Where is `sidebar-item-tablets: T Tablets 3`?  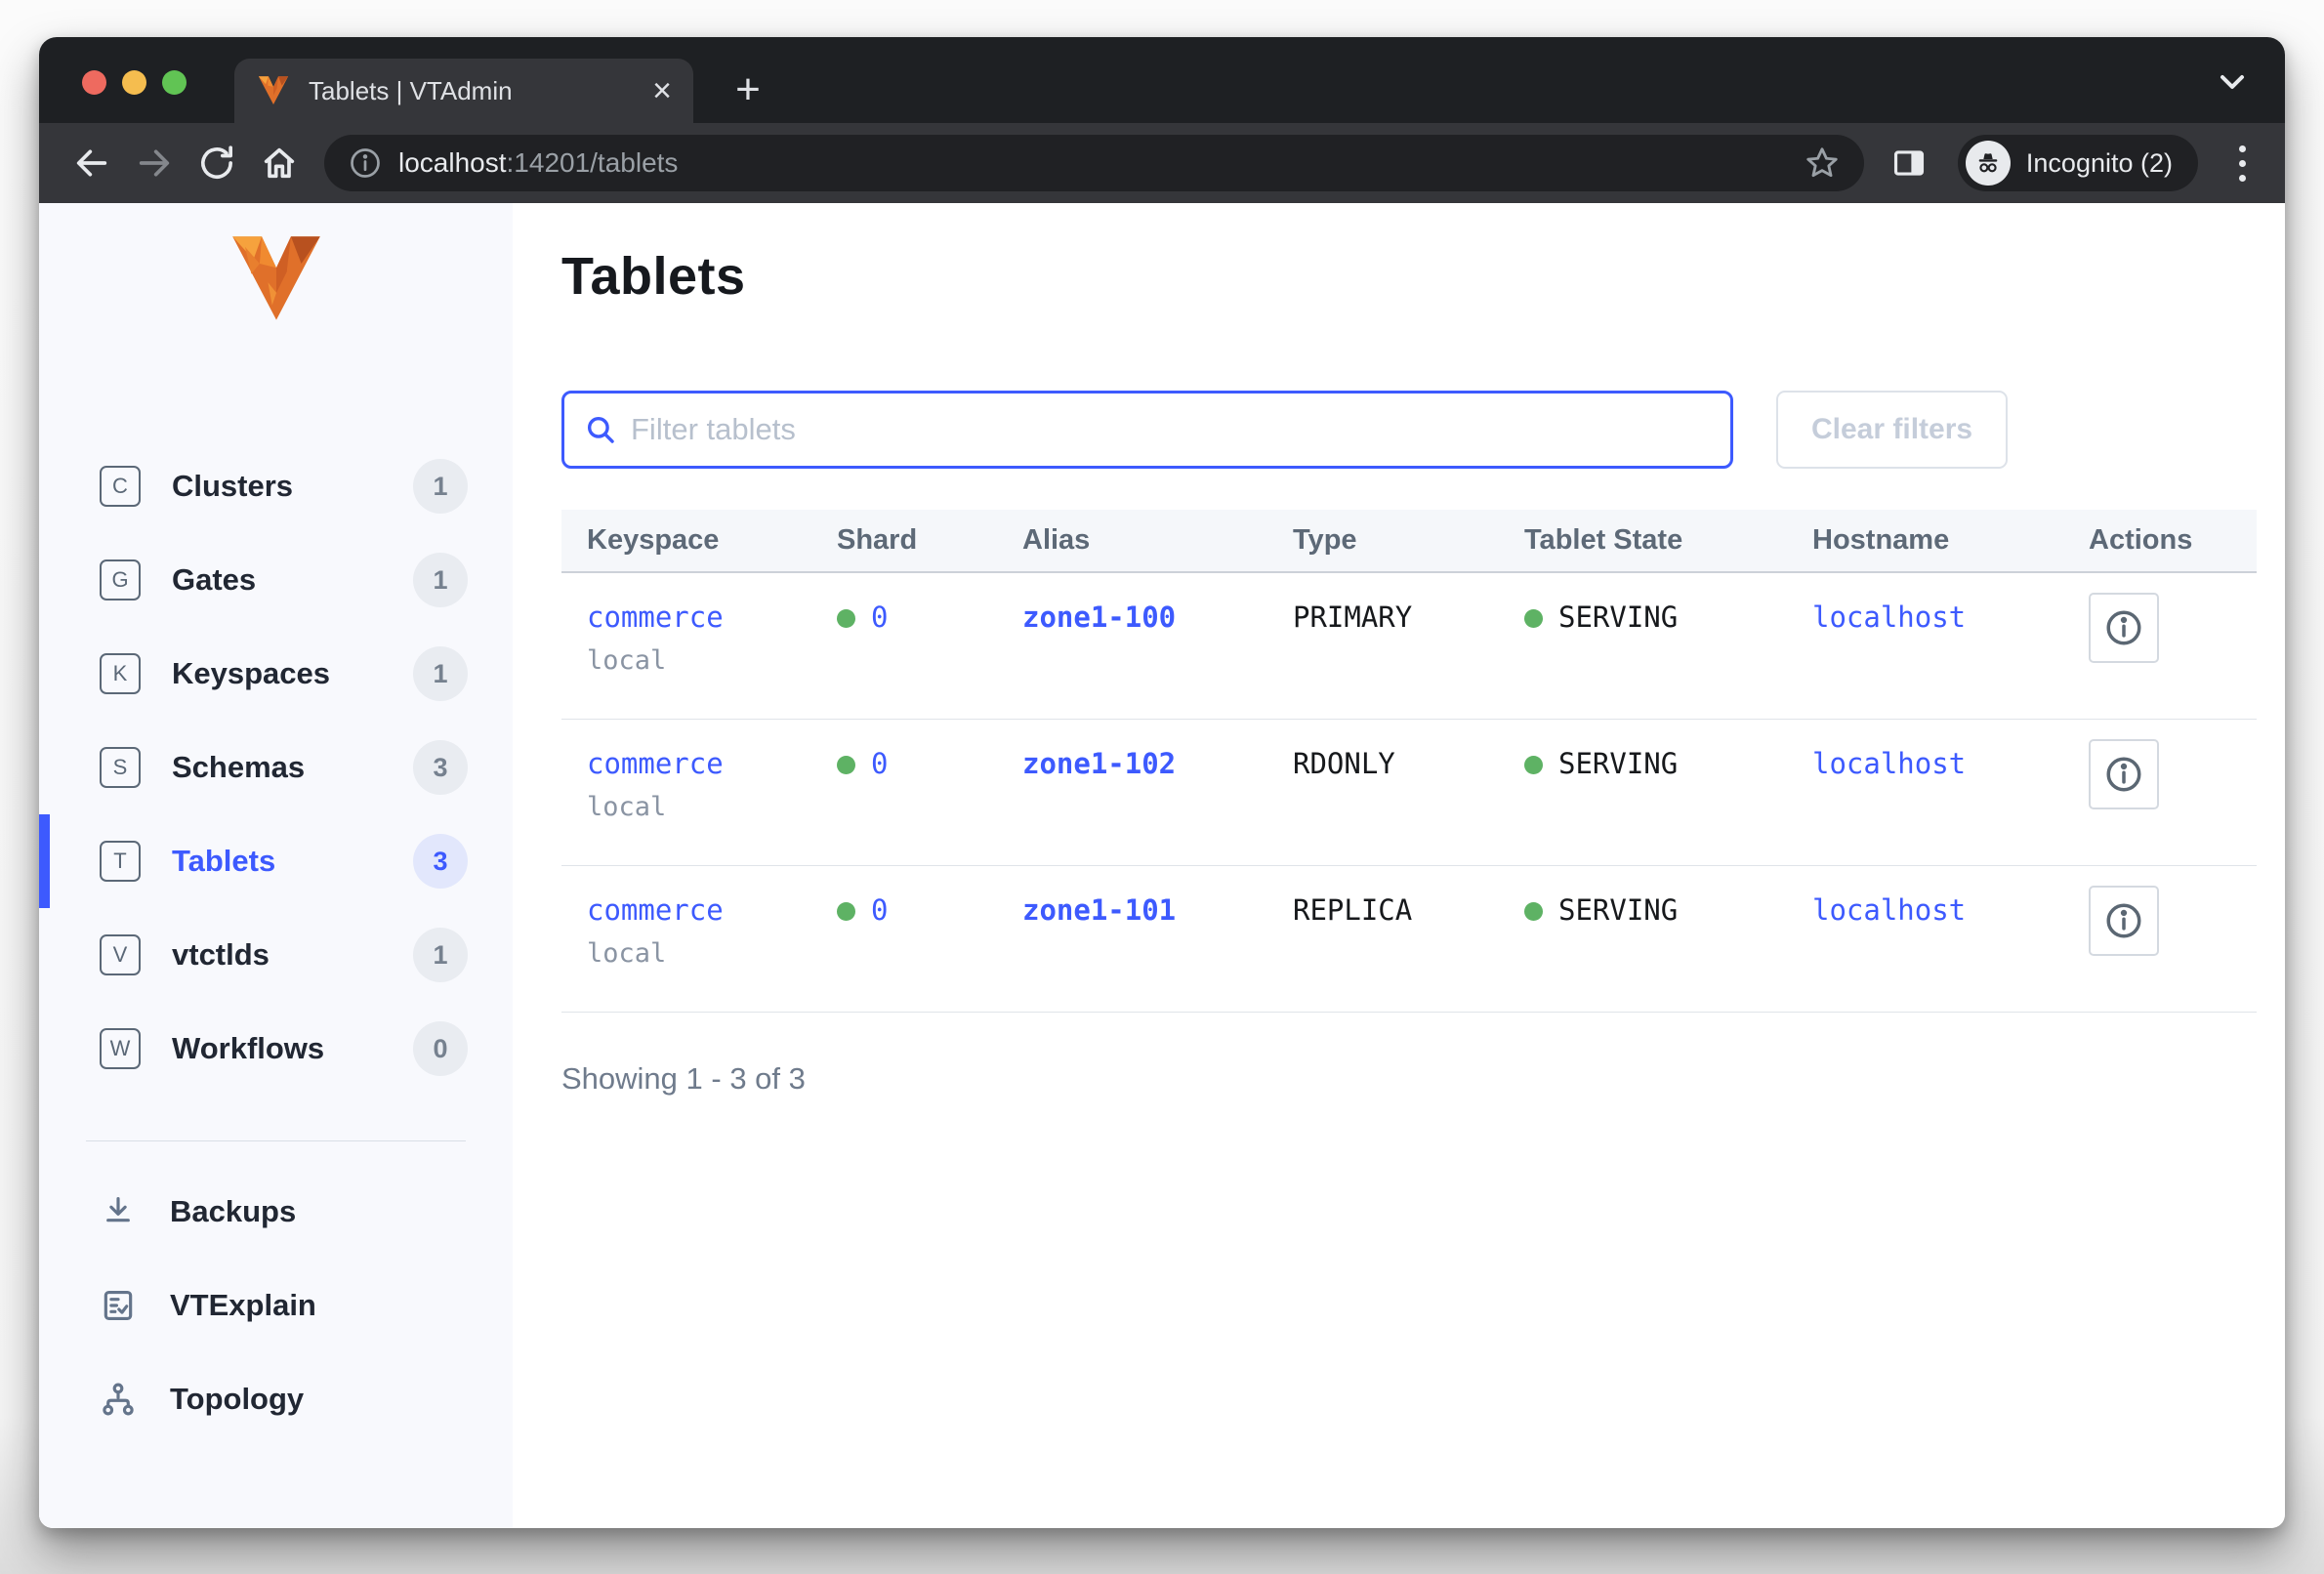 sidebar-item-tablets: T Tablets 3 is located at coordinates (276, 861).